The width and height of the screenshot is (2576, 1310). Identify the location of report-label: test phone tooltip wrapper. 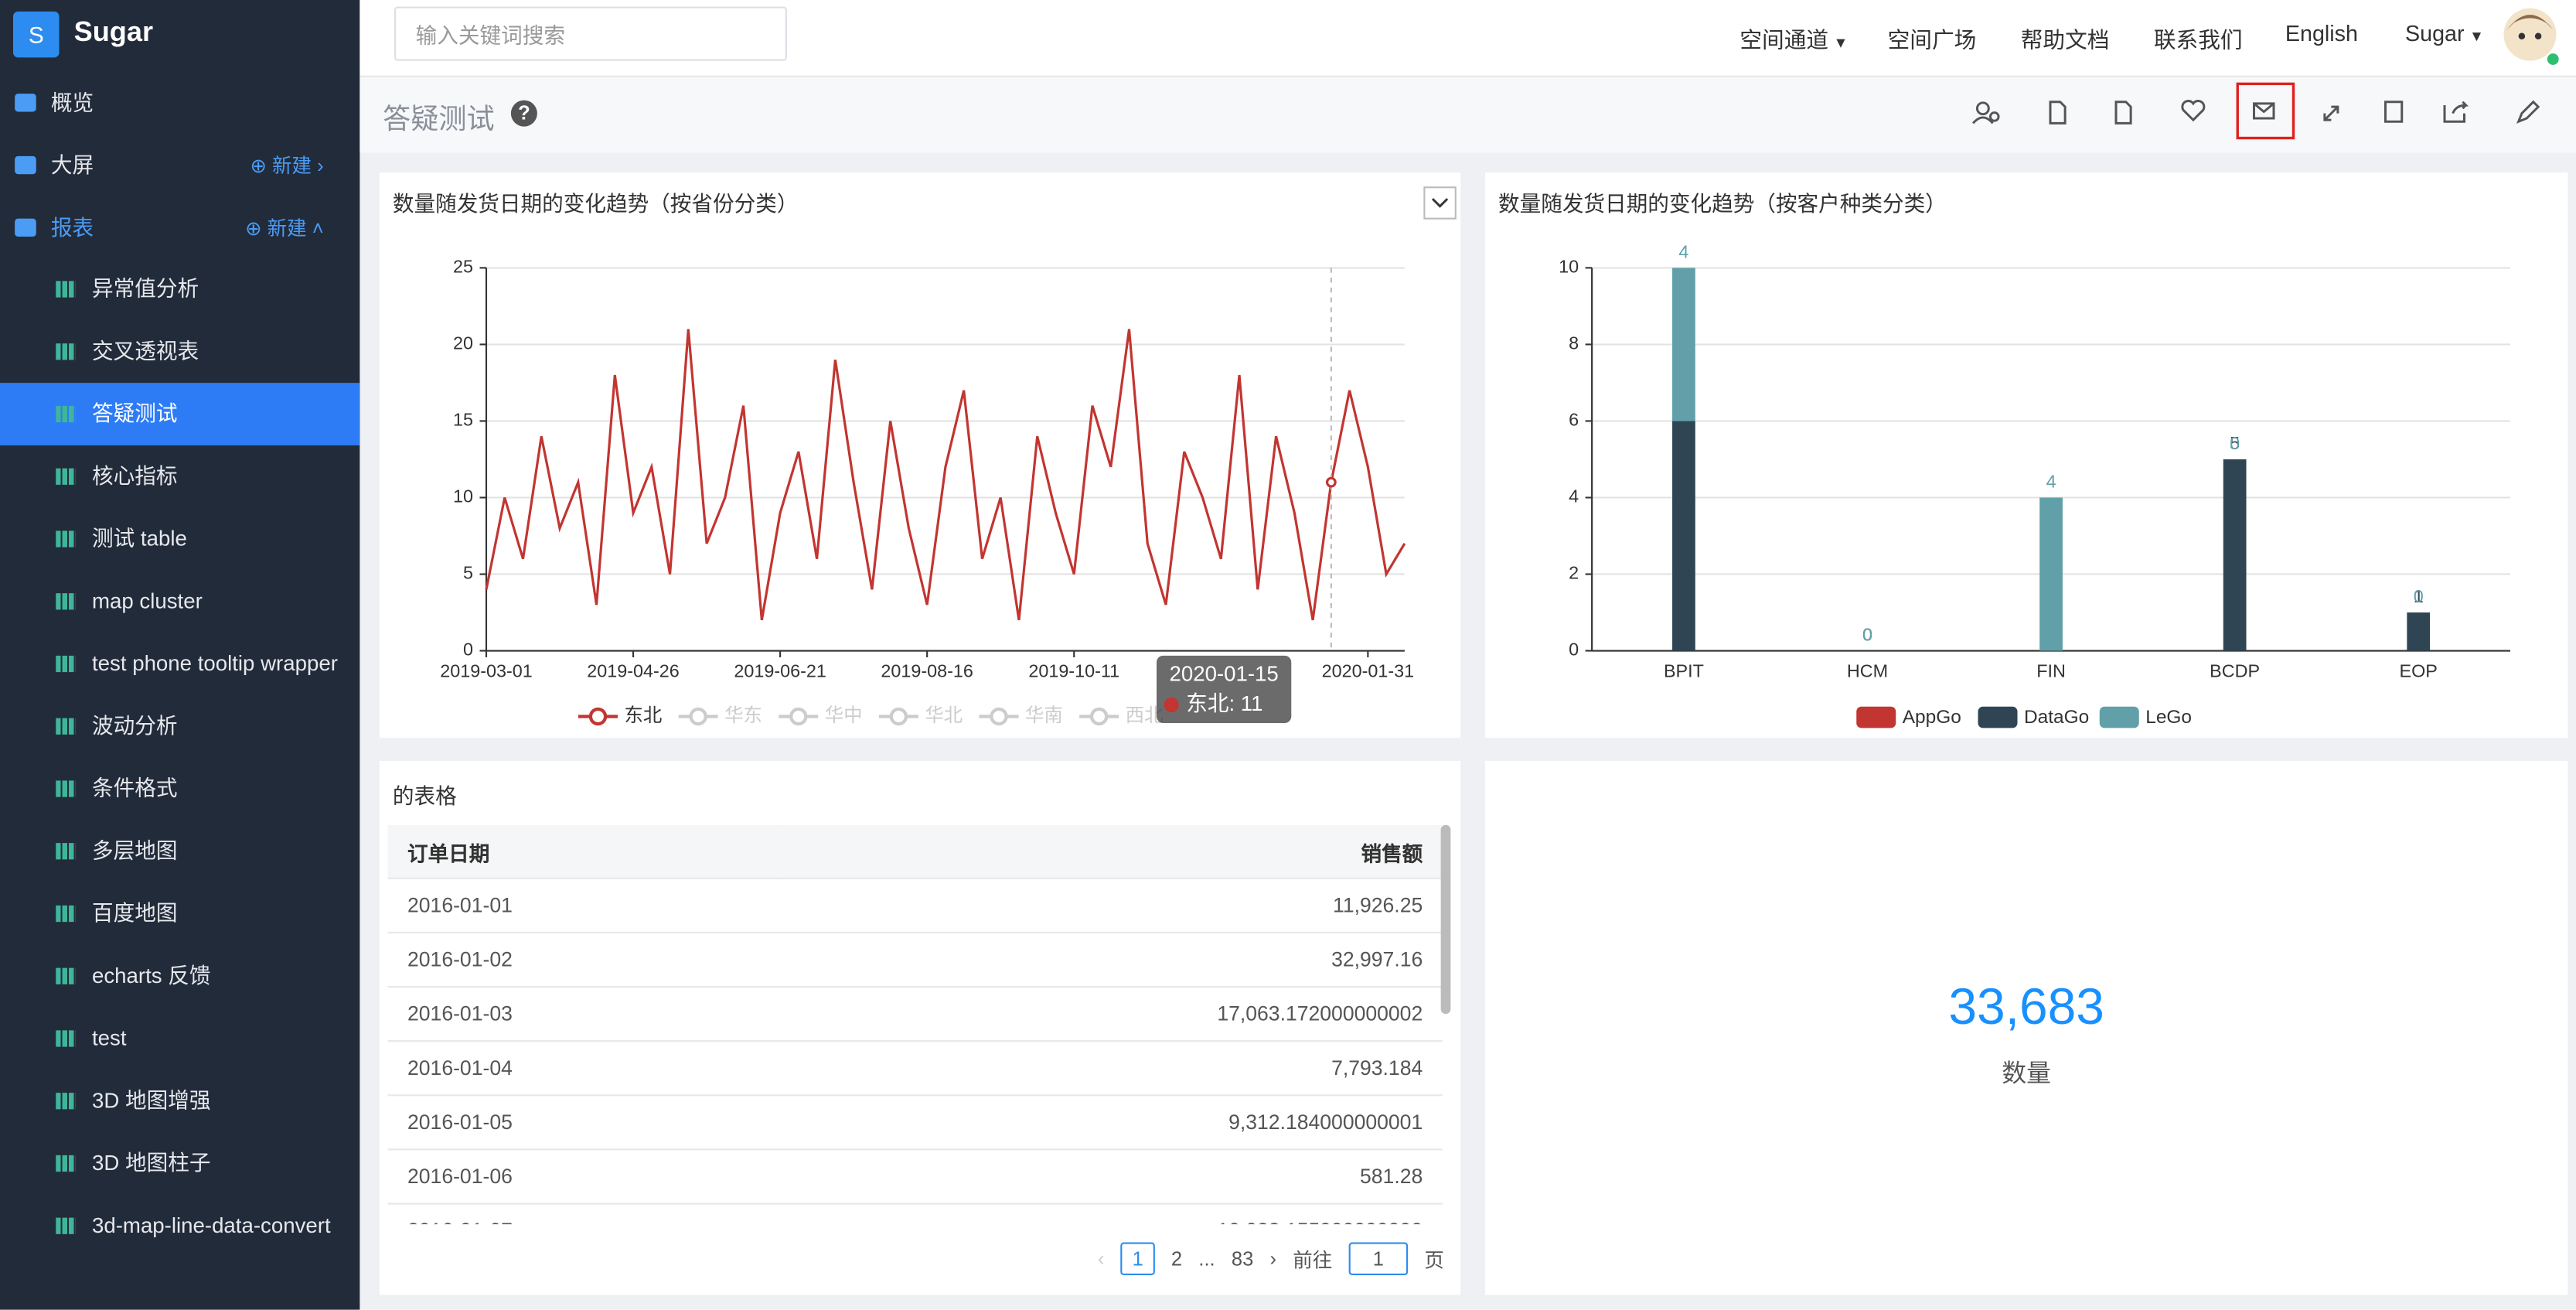
(215, 663).